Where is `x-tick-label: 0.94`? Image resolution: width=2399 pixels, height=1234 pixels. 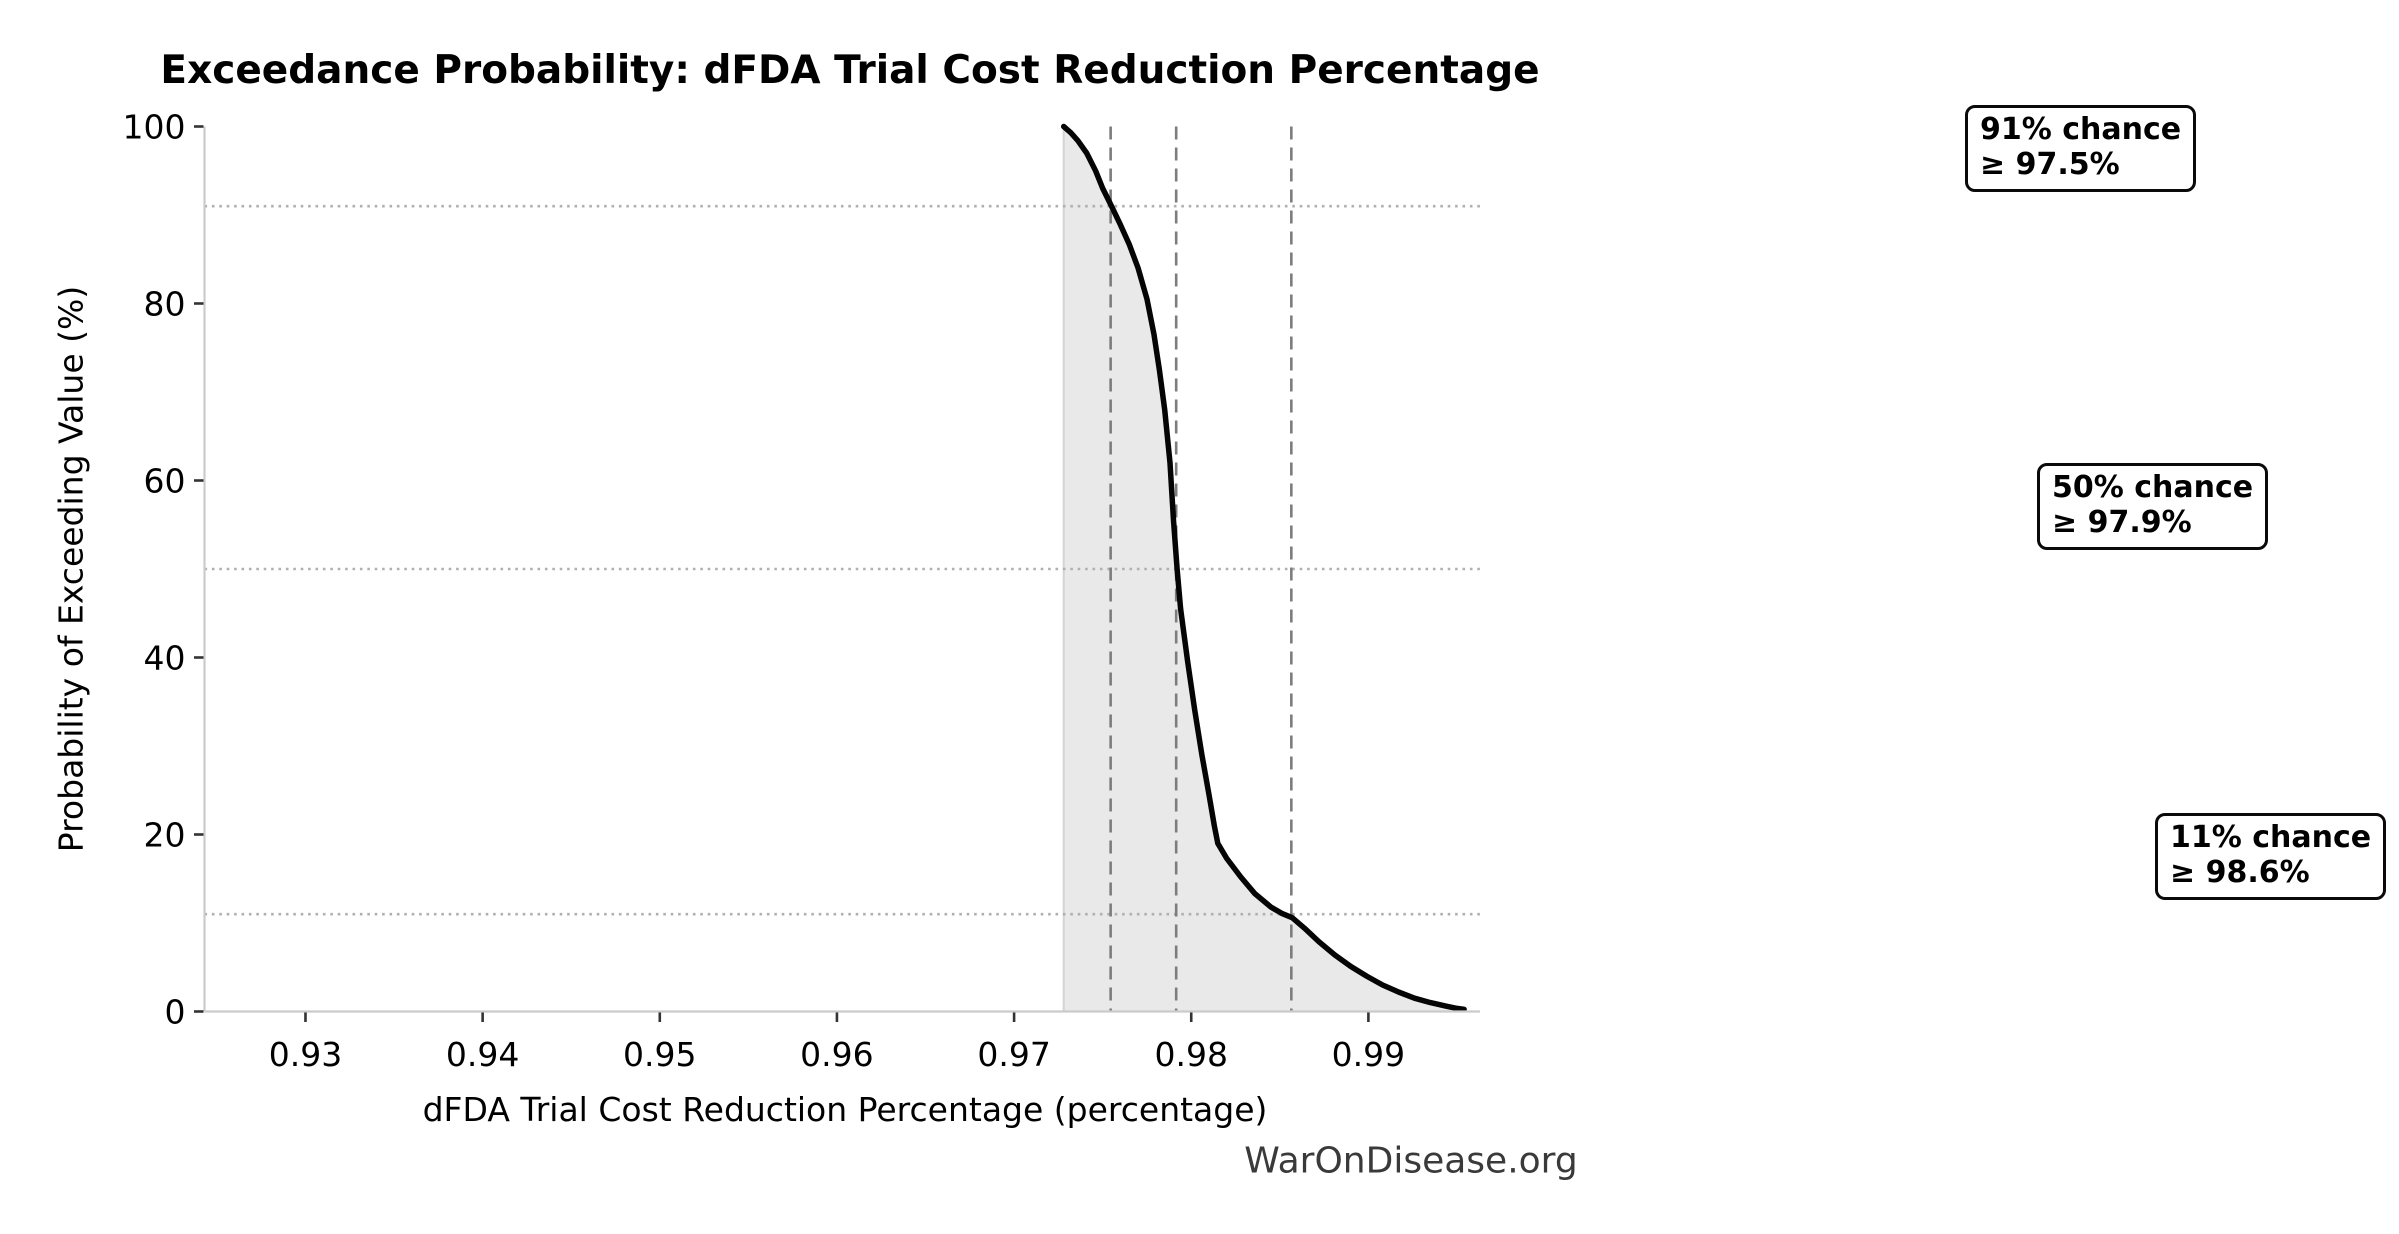 x-tick-label: 0.94 is located at coordinates (482, 1054).